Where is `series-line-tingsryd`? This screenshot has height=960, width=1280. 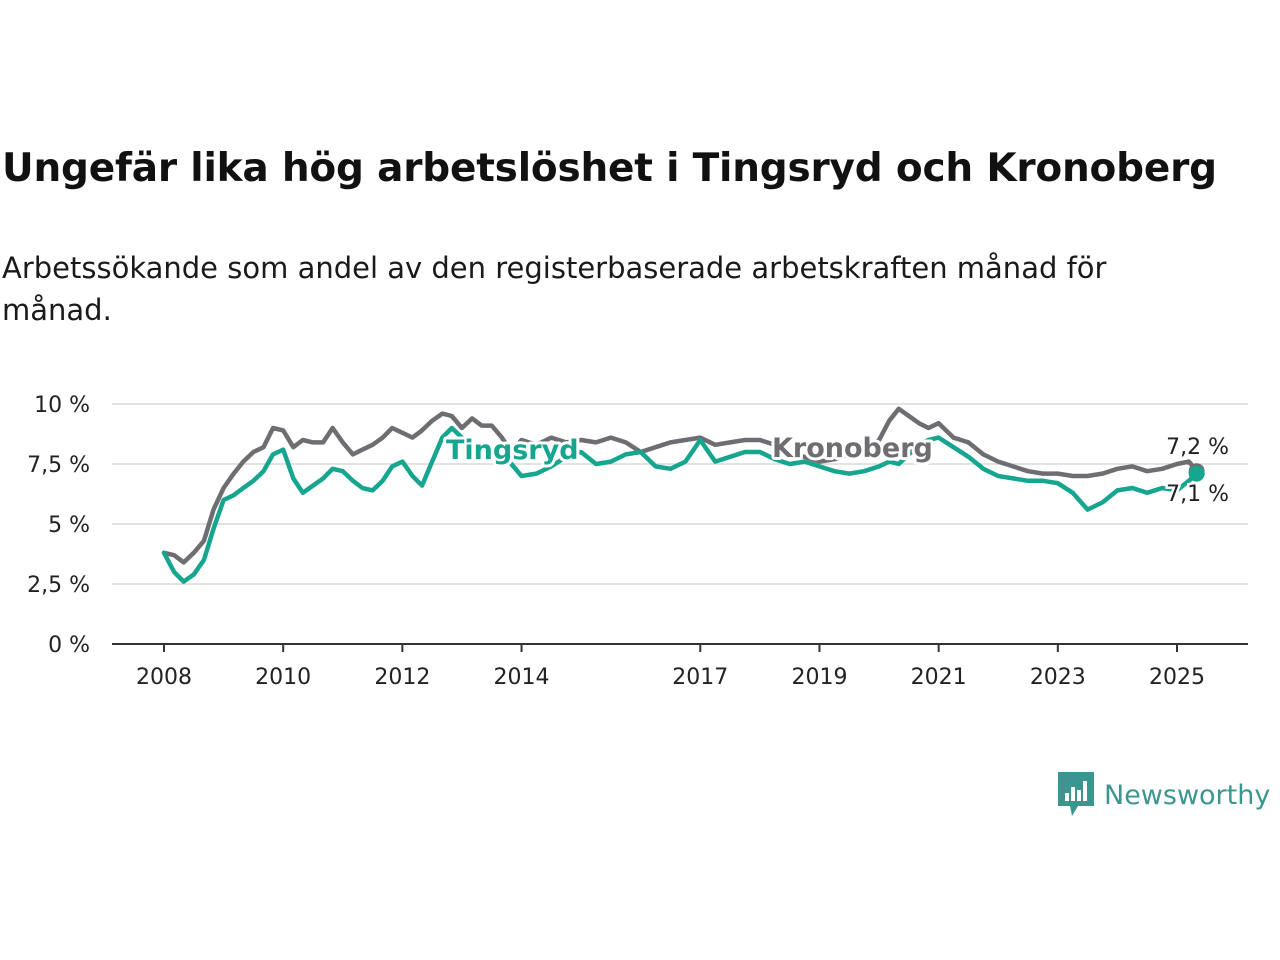
series-line-tingsryd is located at coordinates (680, 504).